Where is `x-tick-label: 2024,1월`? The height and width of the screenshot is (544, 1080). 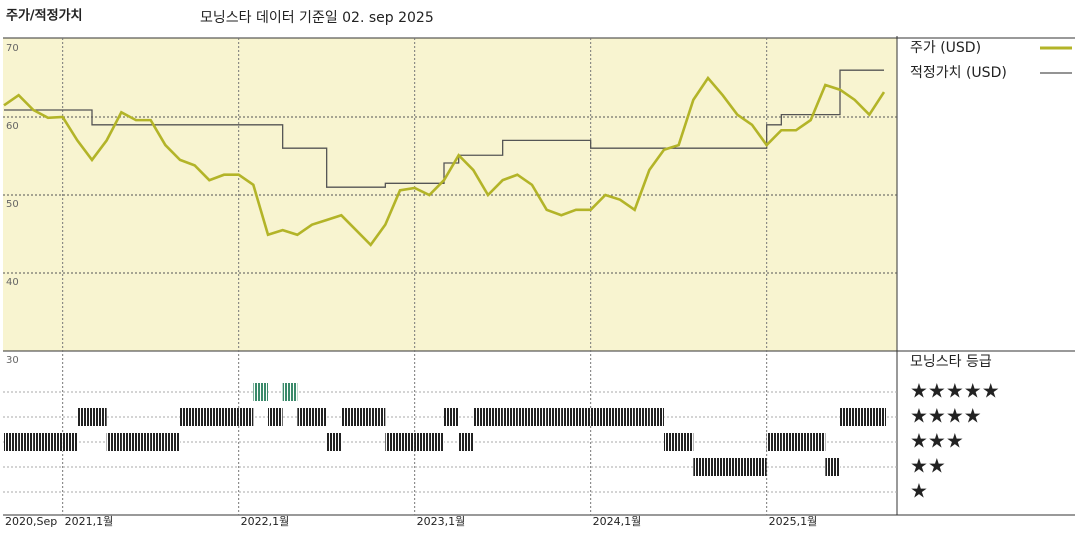
x-tick-label: 2024,1월 is located at coordinates (617, 521).